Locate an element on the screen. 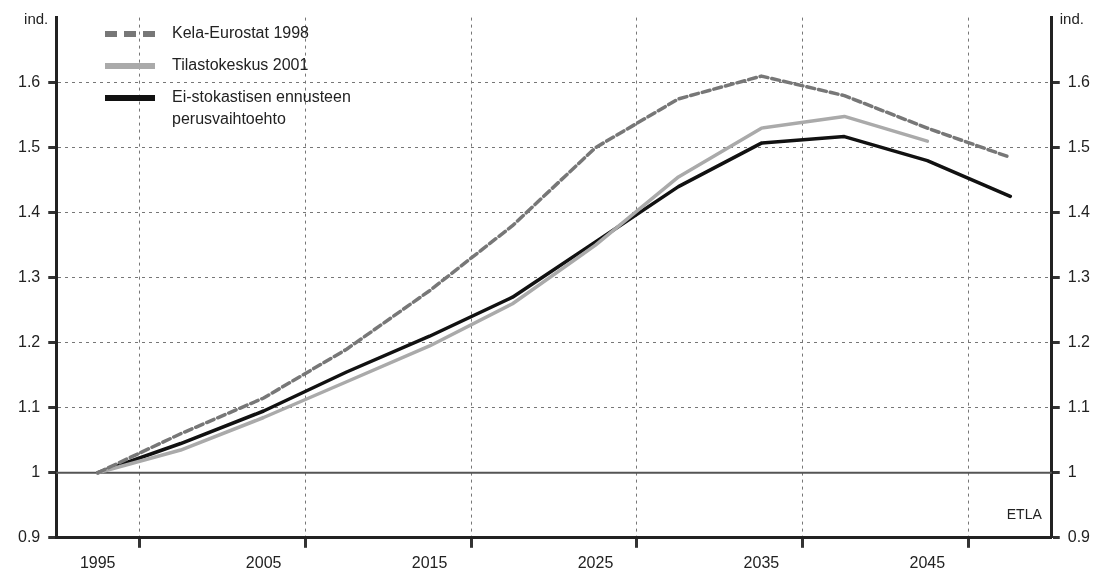  y2-tick-label: 1.6 is located at coordinates (1079, 82).